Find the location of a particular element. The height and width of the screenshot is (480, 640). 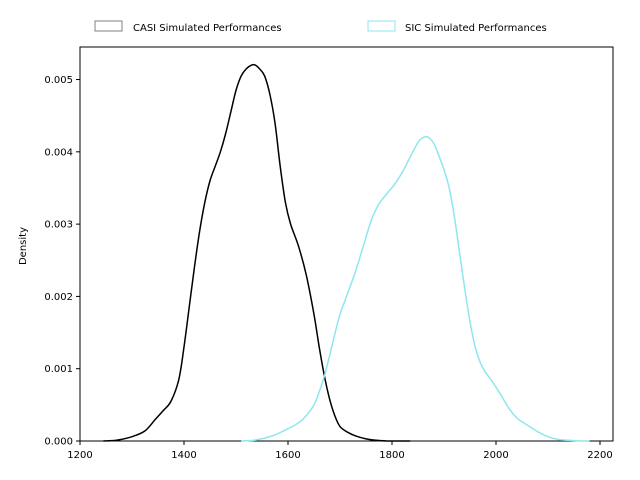

legend-label-casi: CASI Simulated Performances is located at coordinates (207, 28).